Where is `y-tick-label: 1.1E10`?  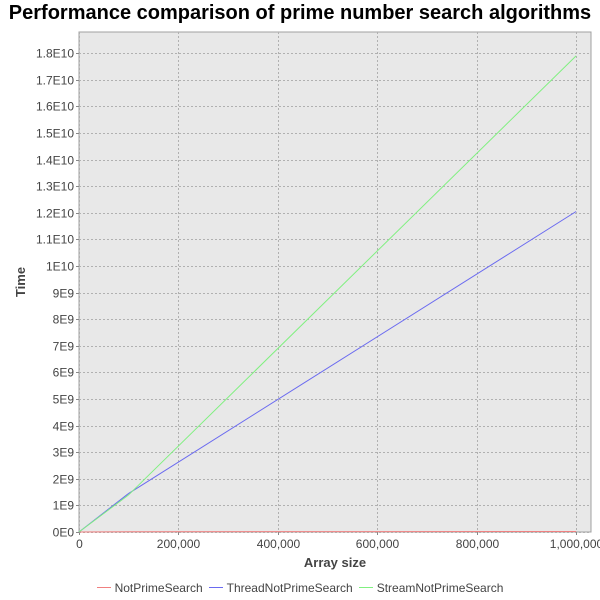
y-tick-label: 1.1E10 is located at coordinates (55, 240).